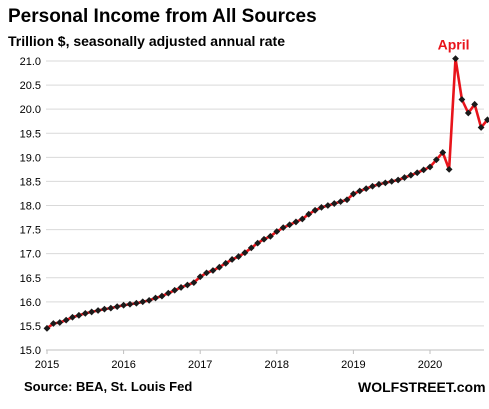 The width and height of the screenshot is (489, 409). What do you see at coordinates (30, 158) in the screenshot?
I see `y-tick-label: 19.0` at bounding box center [30, 158].